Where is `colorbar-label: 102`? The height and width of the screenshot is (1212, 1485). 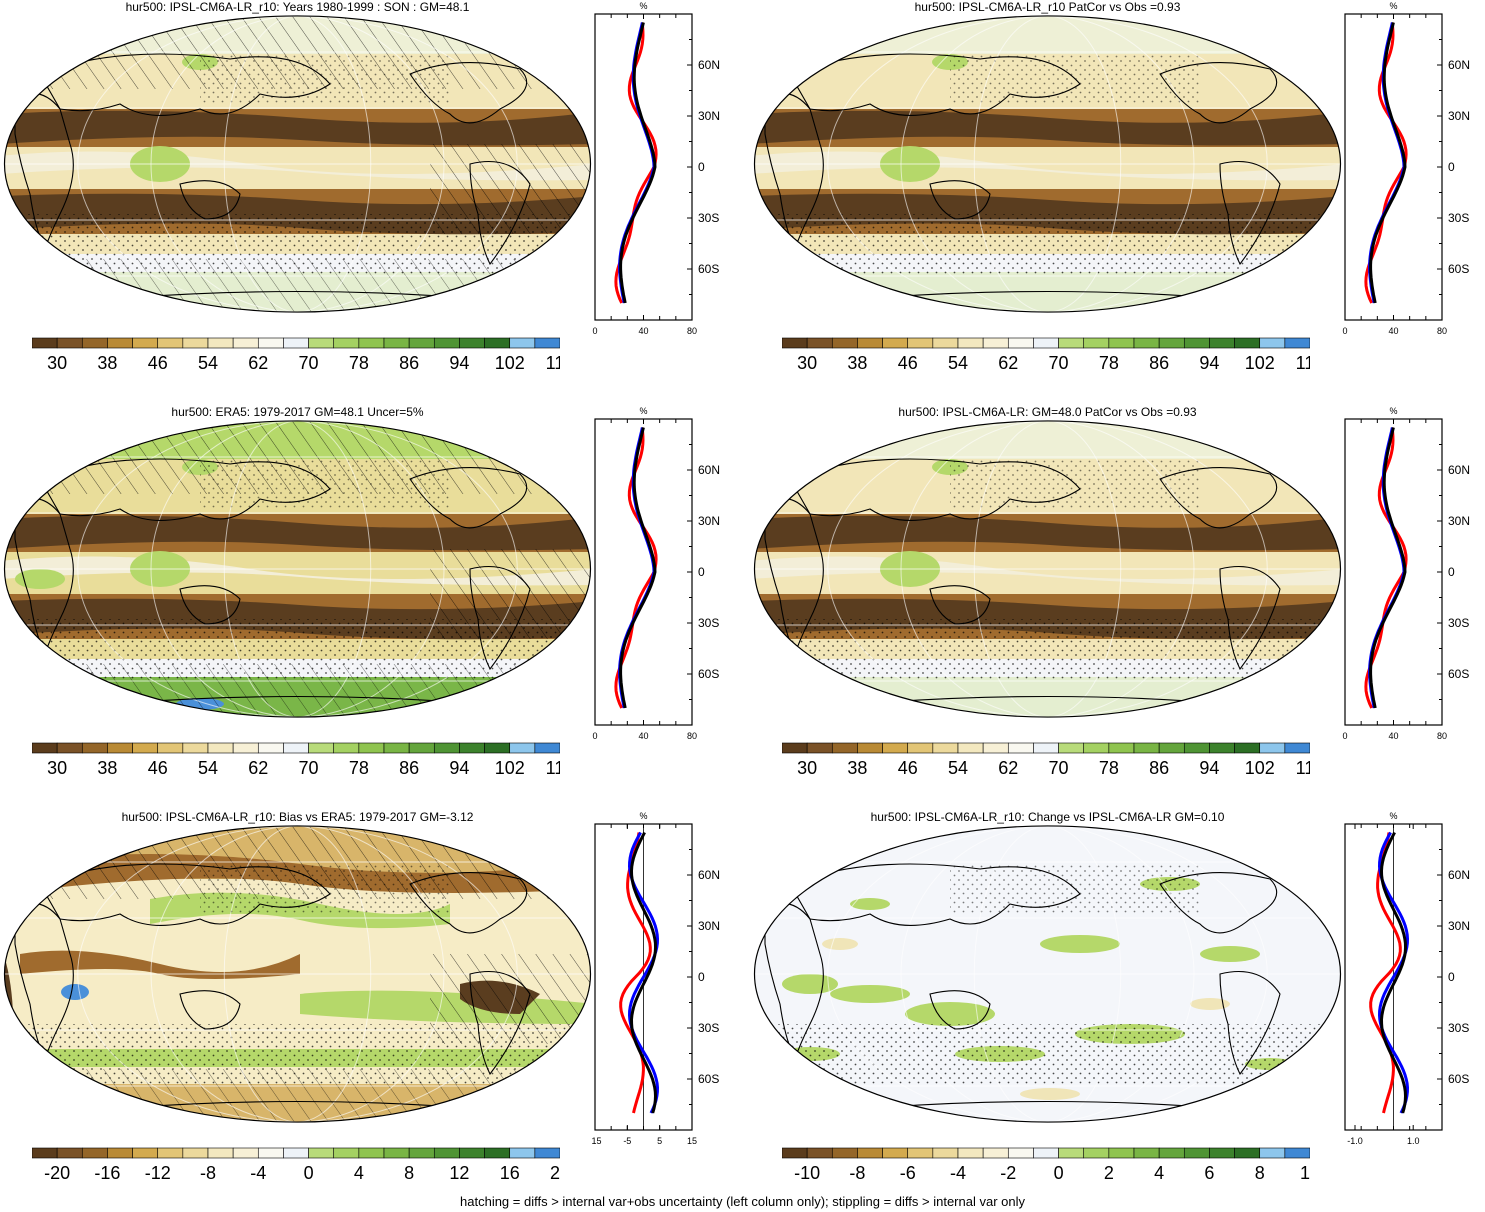
colorbar-label: 102 is located at coordinates (510, 363).